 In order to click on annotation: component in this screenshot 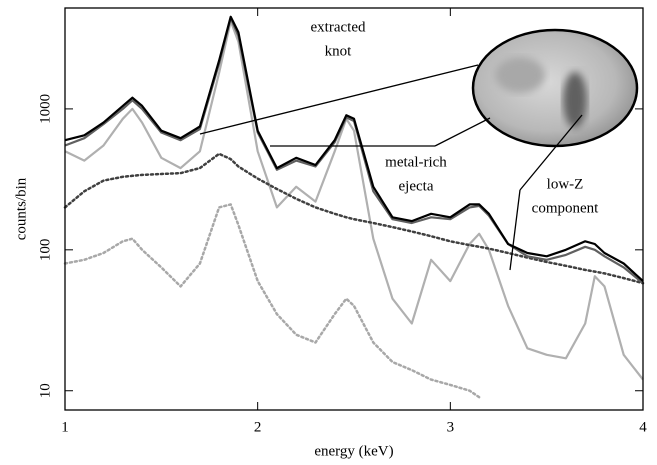, I will do `click(565, 208)`.